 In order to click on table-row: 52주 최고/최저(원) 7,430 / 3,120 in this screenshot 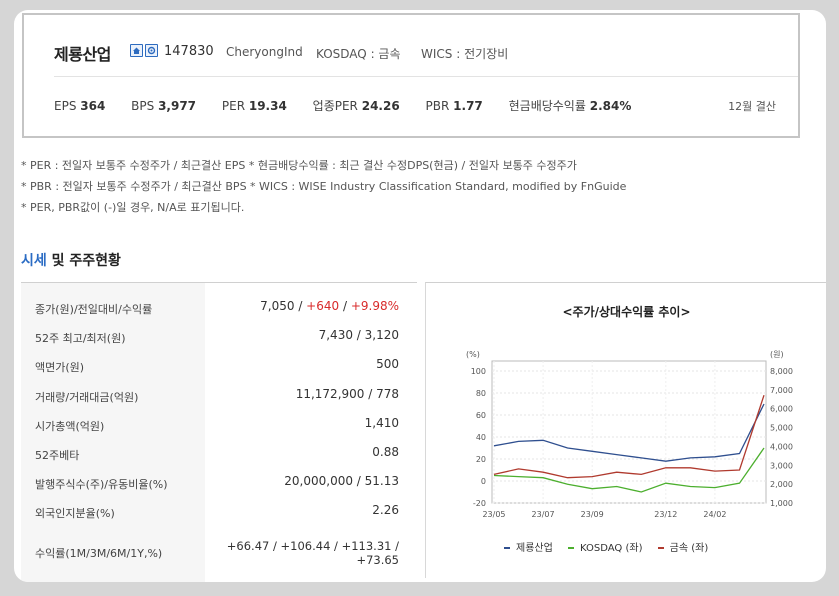, I will do `click(217, 336)`.